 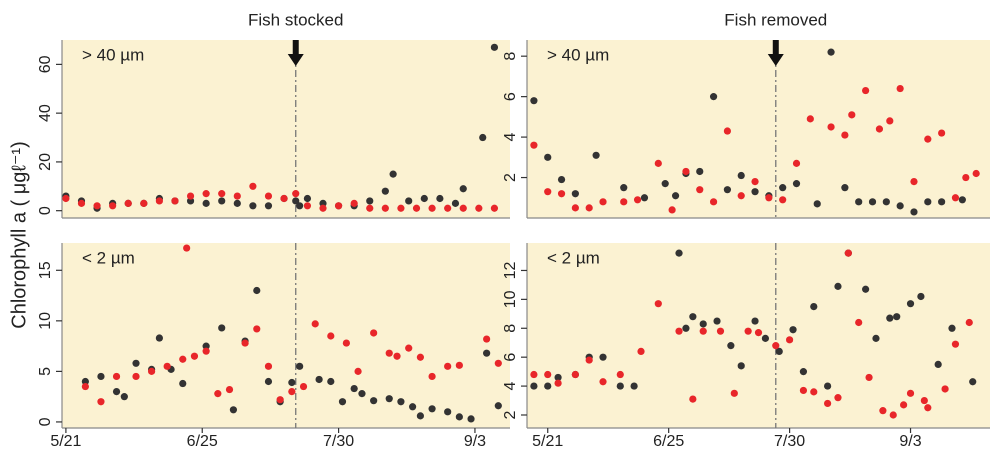 I want to click on x-tick-label: 9/3, so click(x=475, y=441).